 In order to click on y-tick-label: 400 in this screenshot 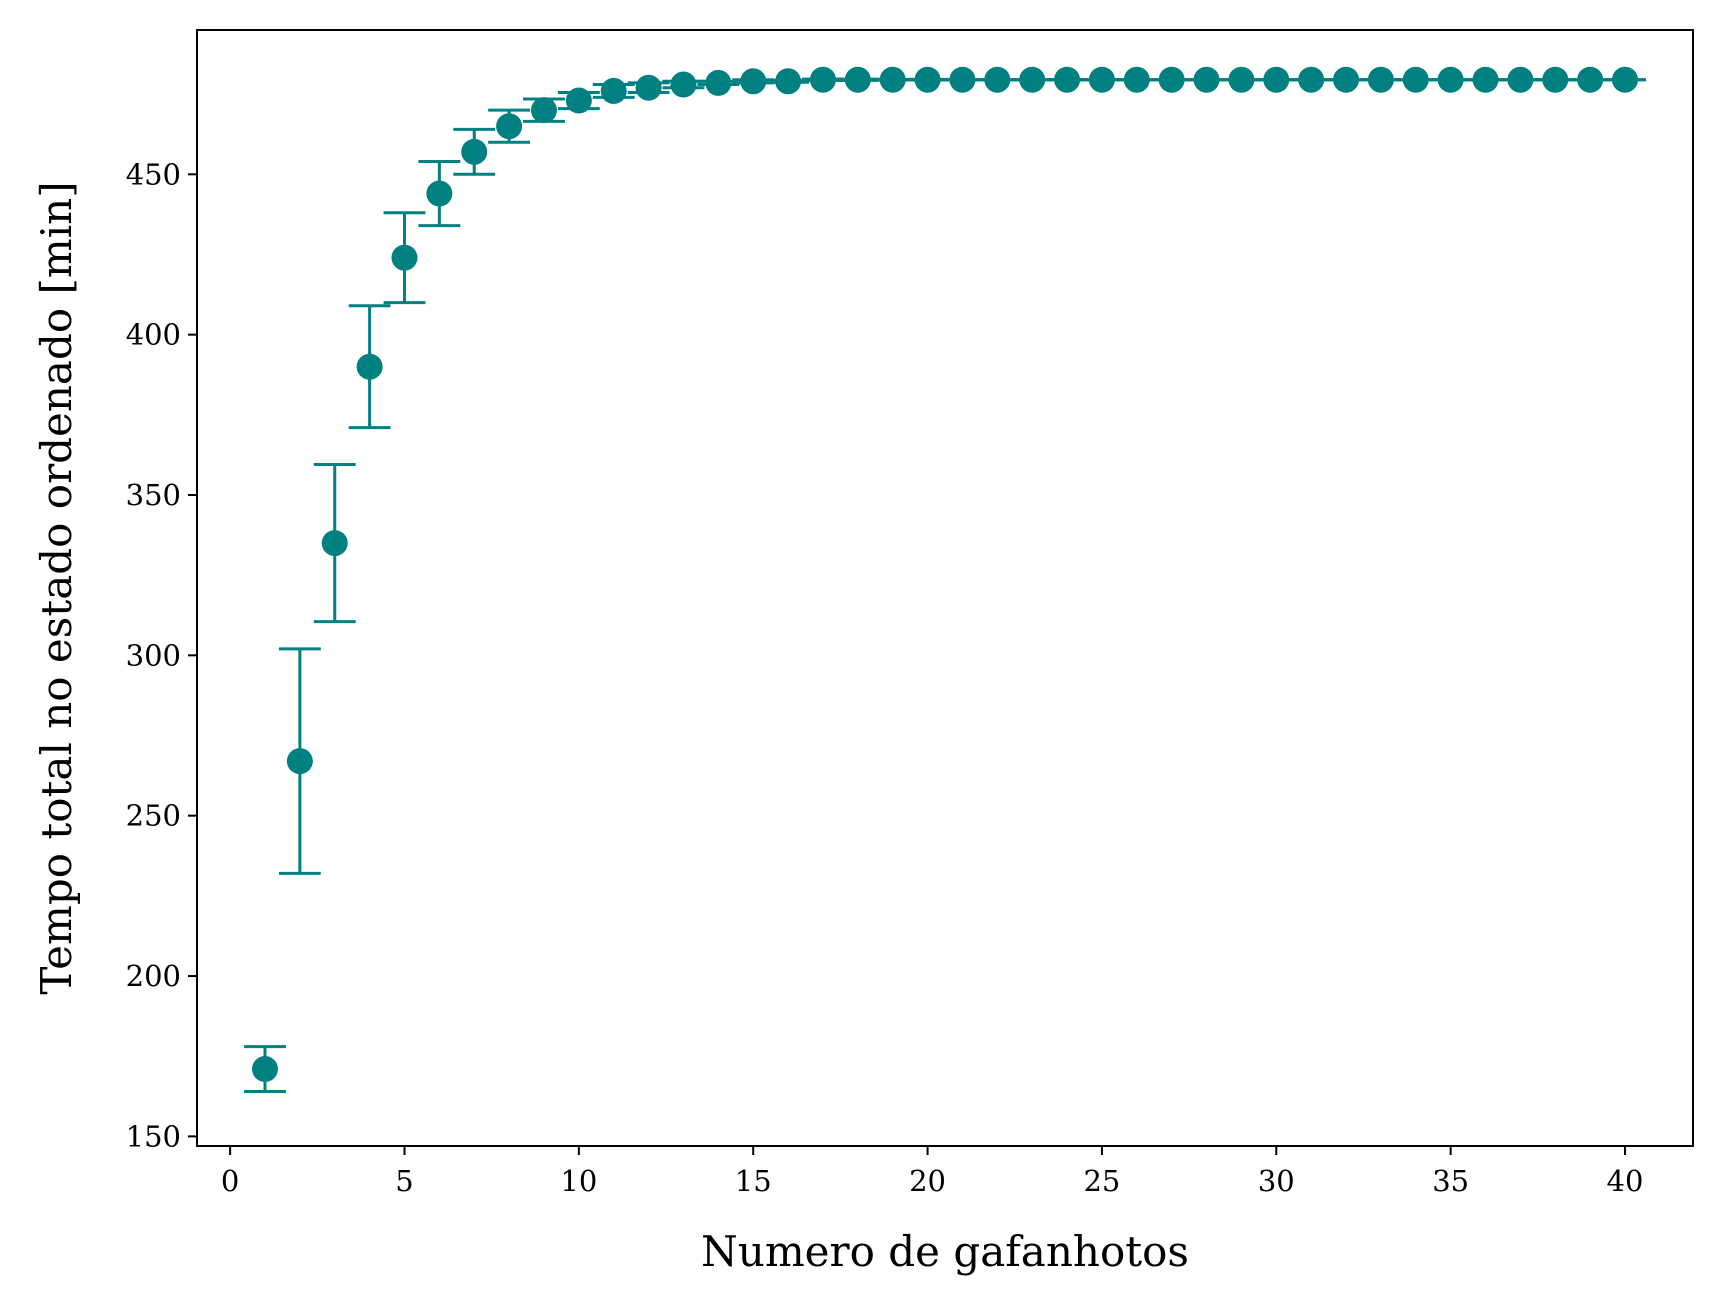, I will do `click(153, 335)`.